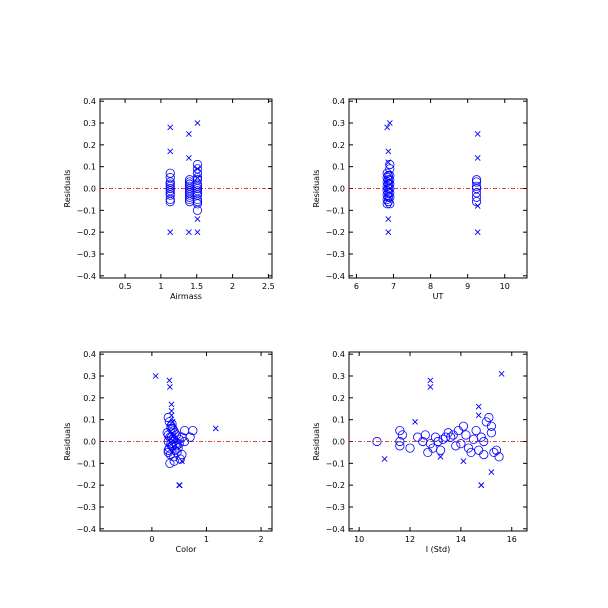 This screenshot has height=608, width=608. I want to click on x-tick-label: 0, so click(151, 539).